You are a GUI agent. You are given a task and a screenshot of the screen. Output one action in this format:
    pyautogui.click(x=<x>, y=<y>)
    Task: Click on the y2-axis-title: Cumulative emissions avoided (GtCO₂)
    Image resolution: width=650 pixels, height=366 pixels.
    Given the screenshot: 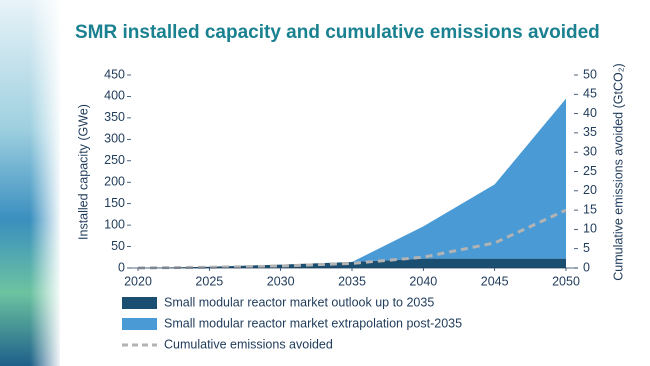 What is the action you would take?
    pyautogui.click(x=618, y=171)
    